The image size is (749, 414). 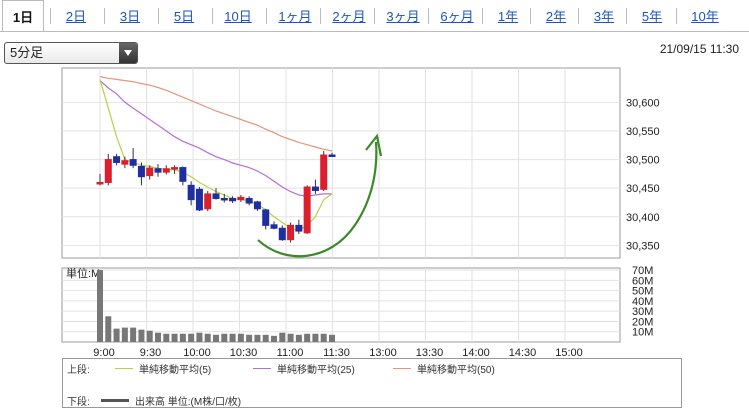 What do you see at coordinates (336, 353) in the screenshot?
I see `time-tick-label: 11:30` at bounding box center [336, 353].